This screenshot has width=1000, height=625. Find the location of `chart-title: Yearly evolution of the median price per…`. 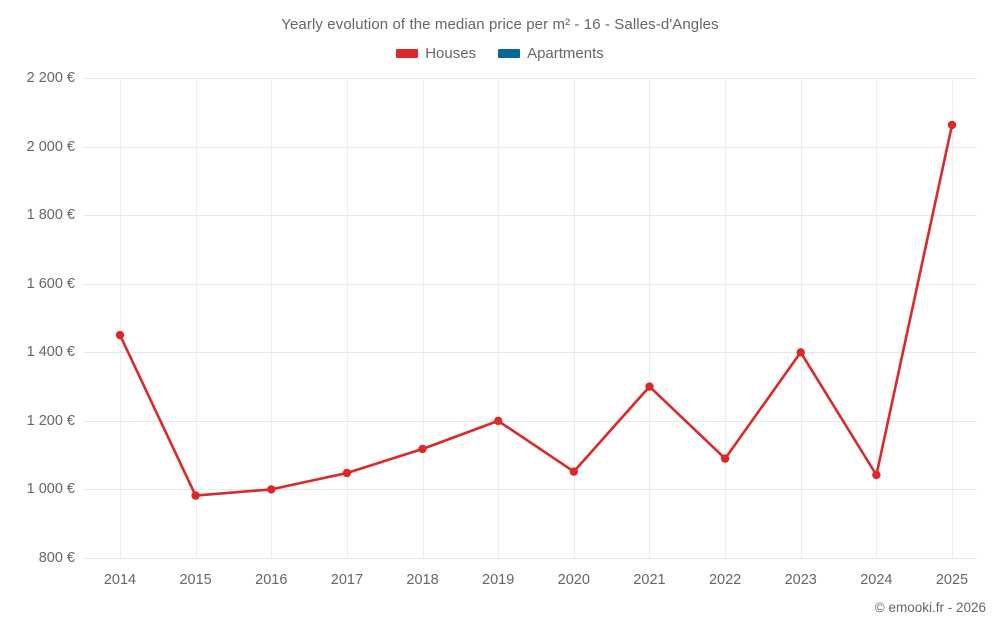

chart-title: Yearly evolution of the median price per… is located at coordinates (500, 24).